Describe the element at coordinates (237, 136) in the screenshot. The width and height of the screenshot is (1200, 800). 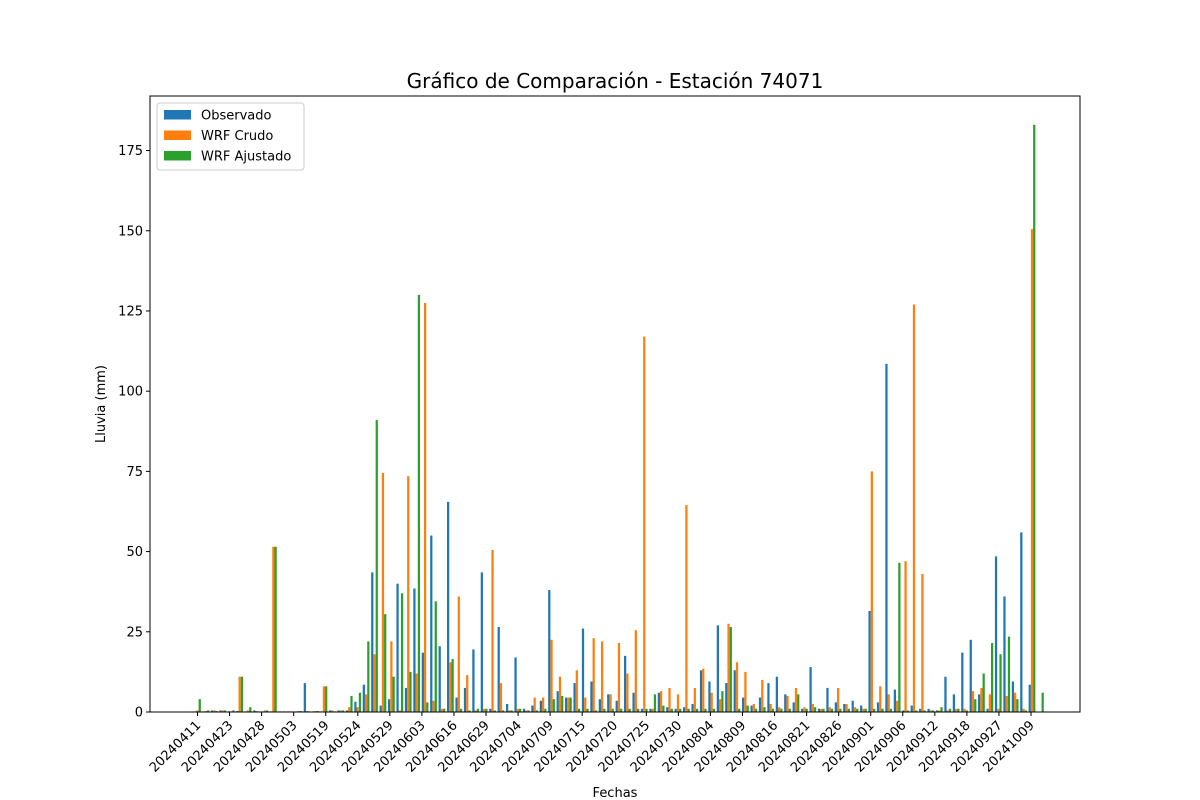
I see `legend-label-1: WRF Crudo` at that location.